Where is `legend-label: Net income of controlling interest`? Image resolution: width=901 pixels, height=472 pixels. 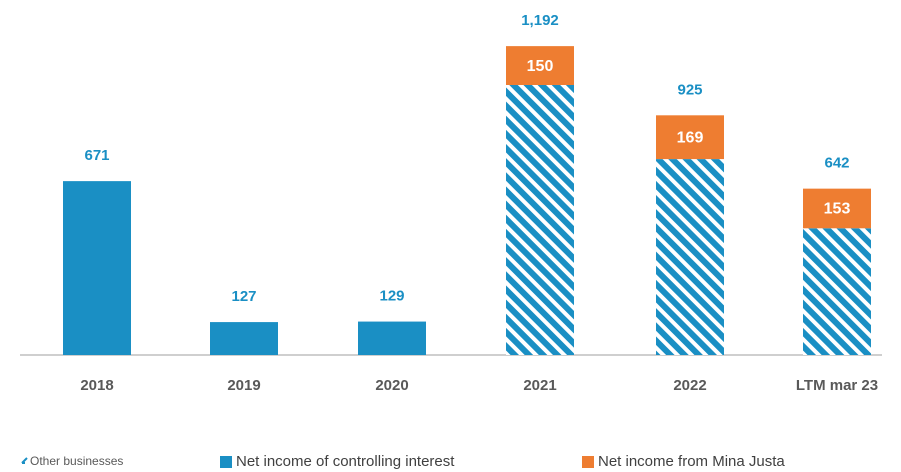 legend-label: Net income of controlling interest is located at coordinates (345, 461).